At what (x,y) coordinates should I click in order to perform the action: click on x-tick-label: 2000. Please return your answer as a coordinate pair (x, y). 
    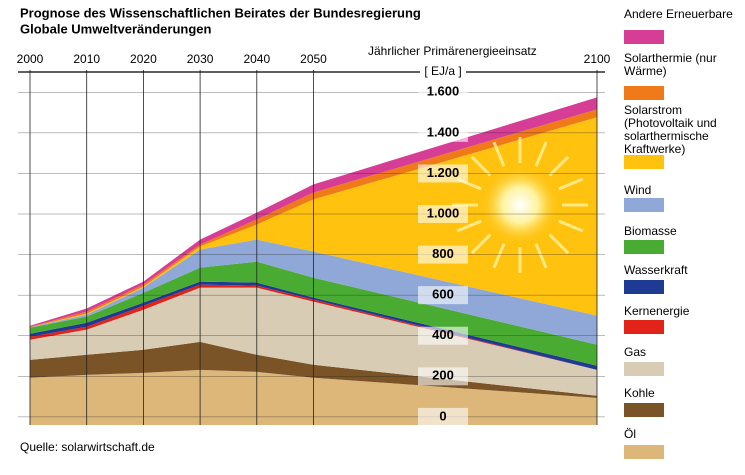
    Looking at the image, I should click on (30, 59).